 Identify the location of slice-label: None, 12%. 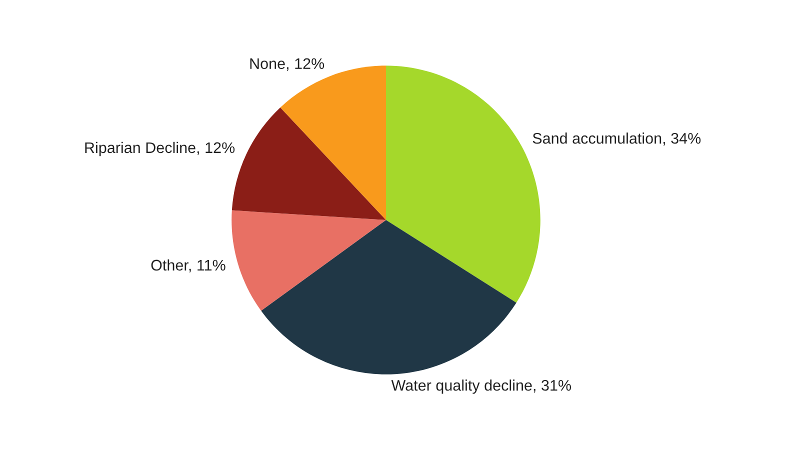
(287, 64).